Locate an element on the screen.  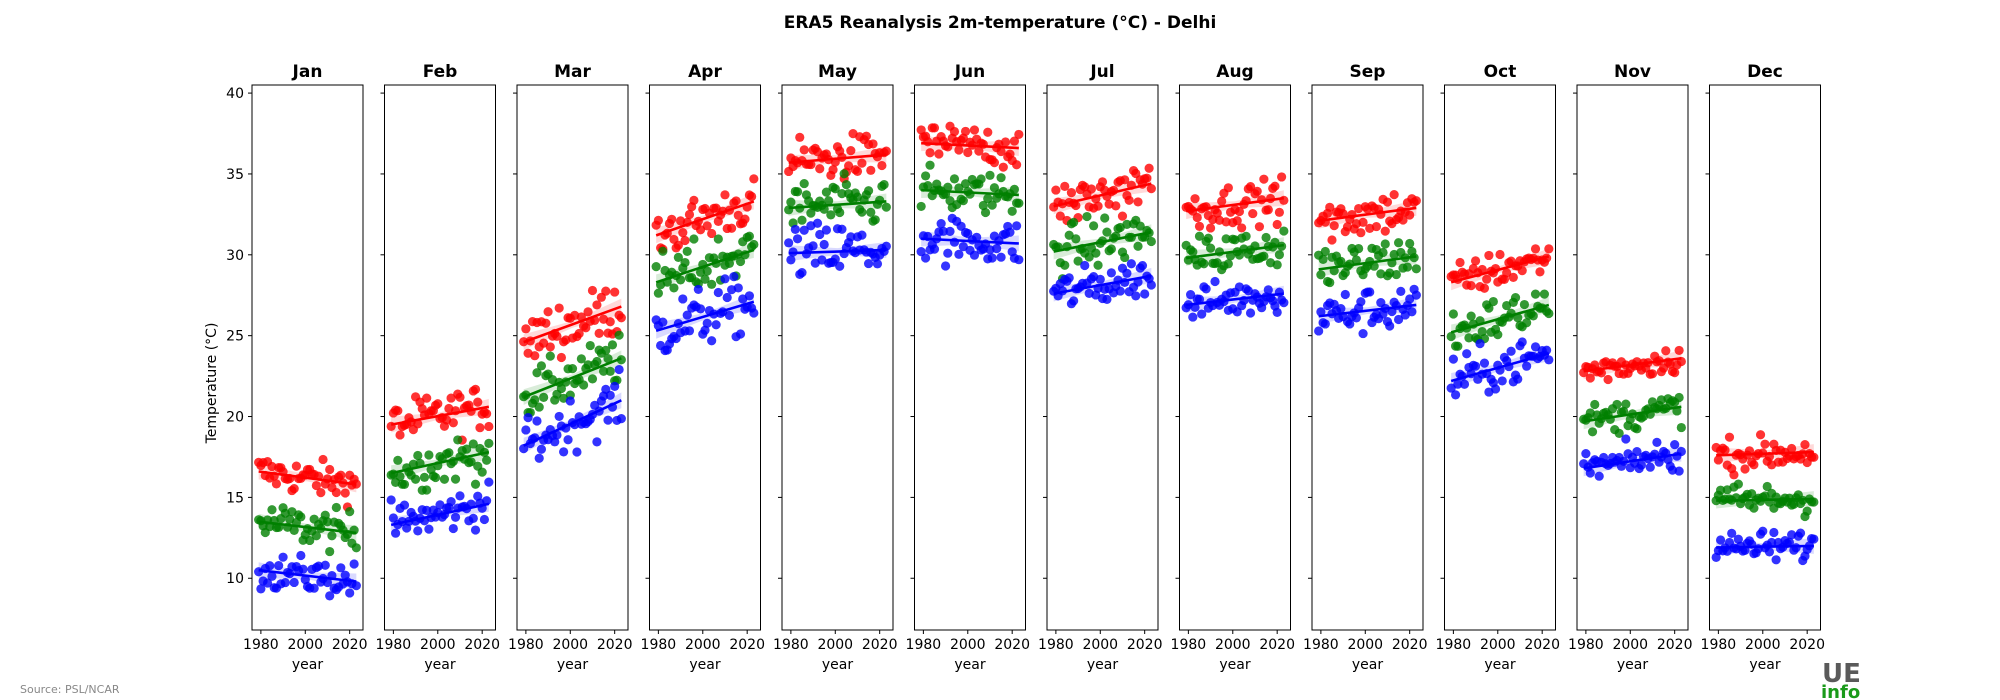
x-tick-label: 1980 is located at coordinates (1454, 645).